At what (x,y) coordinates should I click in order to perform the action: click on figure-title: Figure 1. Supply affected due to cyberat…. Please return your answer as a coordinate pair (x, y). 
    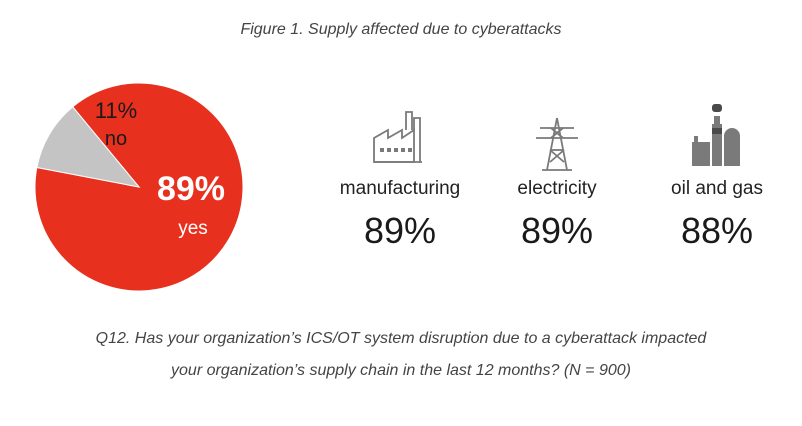
    Looking at the image, I should click on (401, 29).